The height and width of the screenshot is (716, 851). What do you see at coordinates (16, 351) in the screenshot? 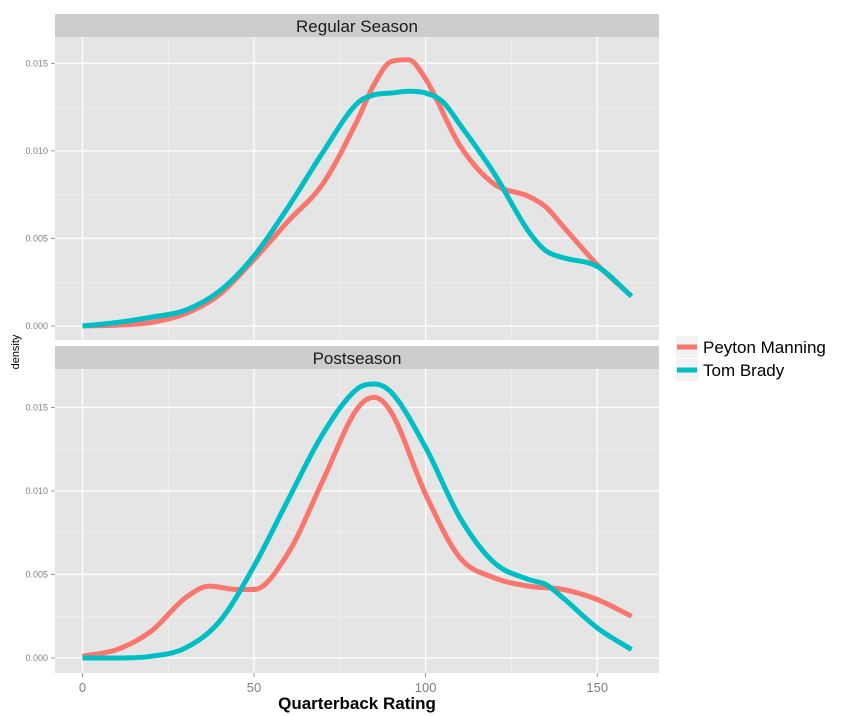
I see `y-axis-label: density` at bounding box center [16, 351].